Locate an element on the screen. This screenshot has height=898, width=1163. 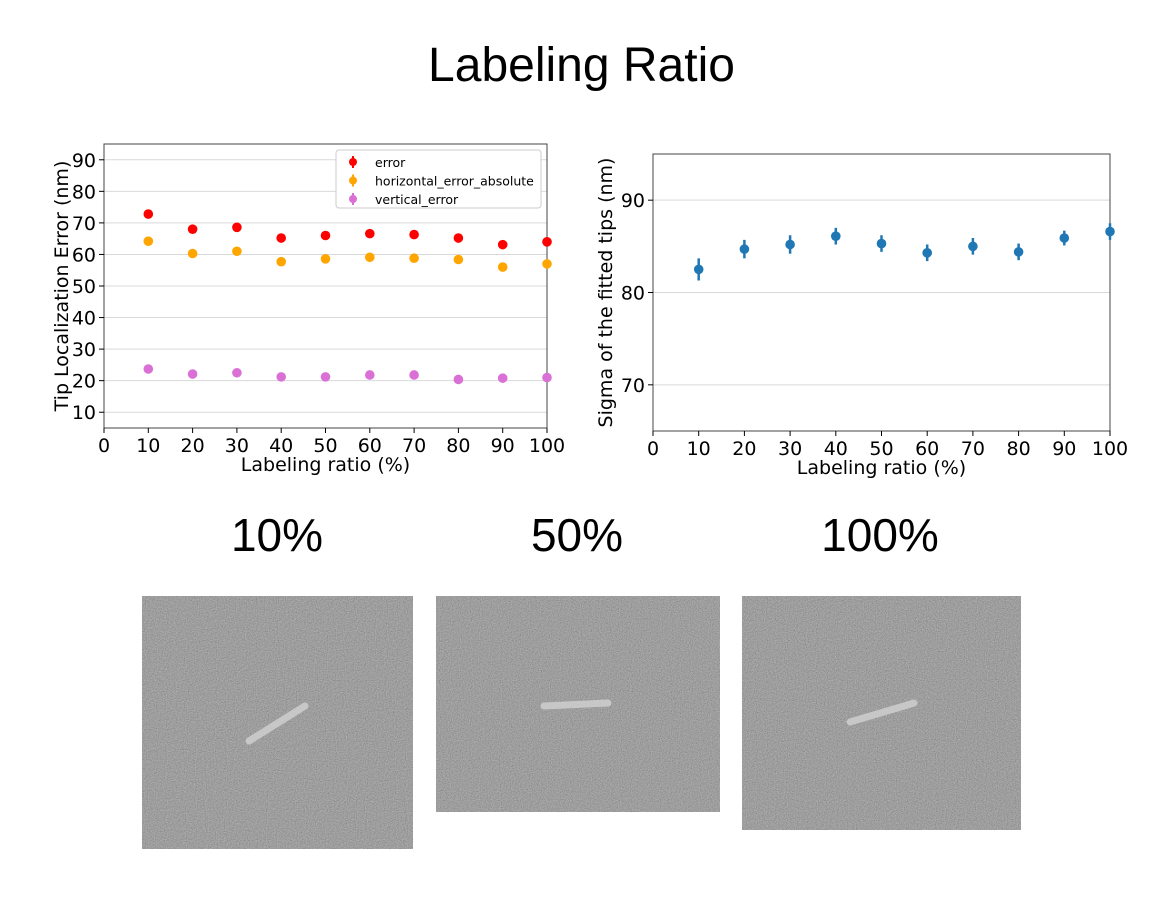
y-axis-label: Tip Localization Error (nm) is located at coordinates (62, 287).